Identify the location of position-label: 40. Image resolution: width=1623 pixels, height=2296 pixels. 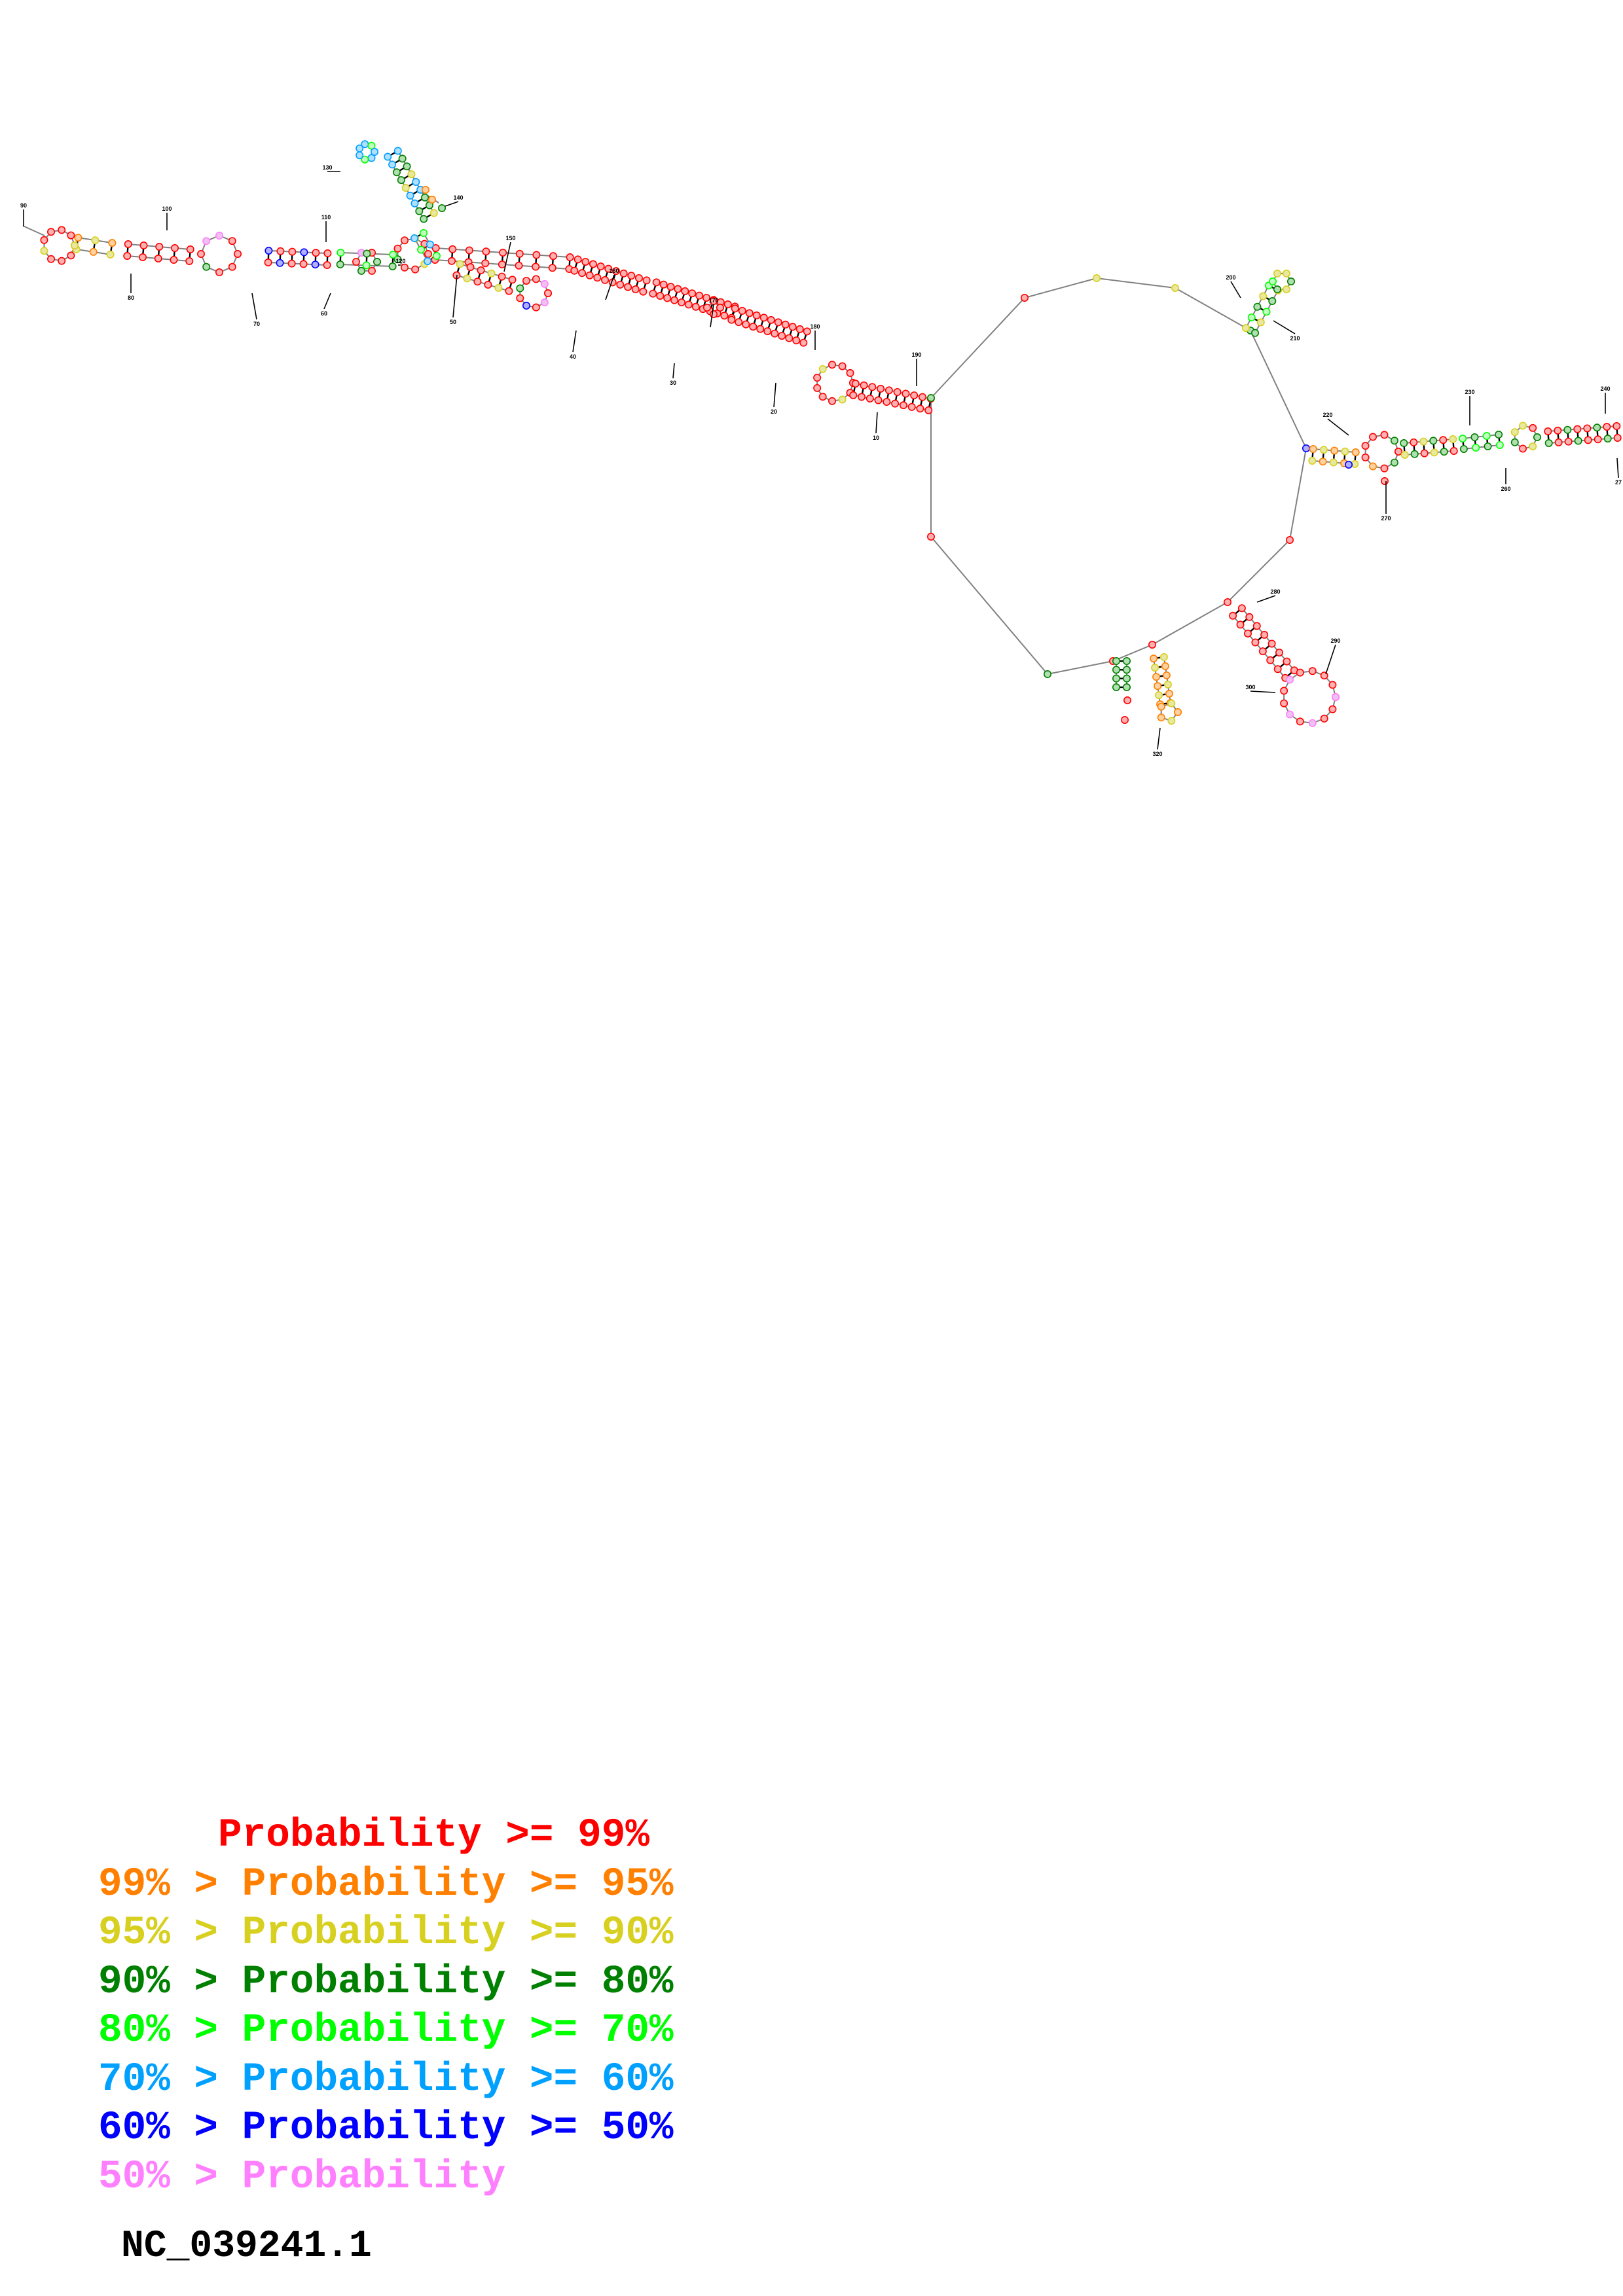
(573, 356).